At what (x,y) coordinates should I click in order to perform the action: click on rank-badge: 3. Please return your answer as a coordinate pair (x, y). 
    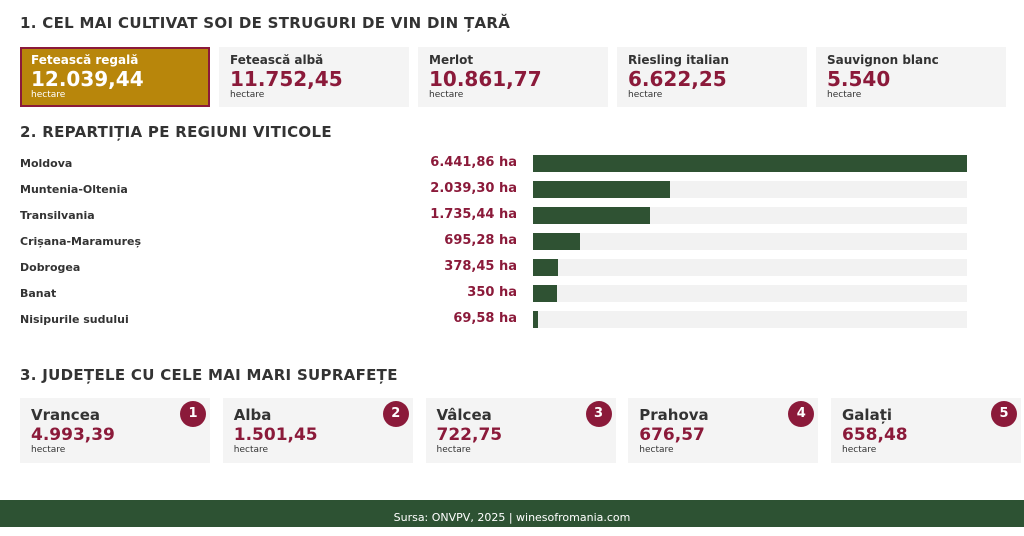
    Looking at the image, I should click on (598, 414).